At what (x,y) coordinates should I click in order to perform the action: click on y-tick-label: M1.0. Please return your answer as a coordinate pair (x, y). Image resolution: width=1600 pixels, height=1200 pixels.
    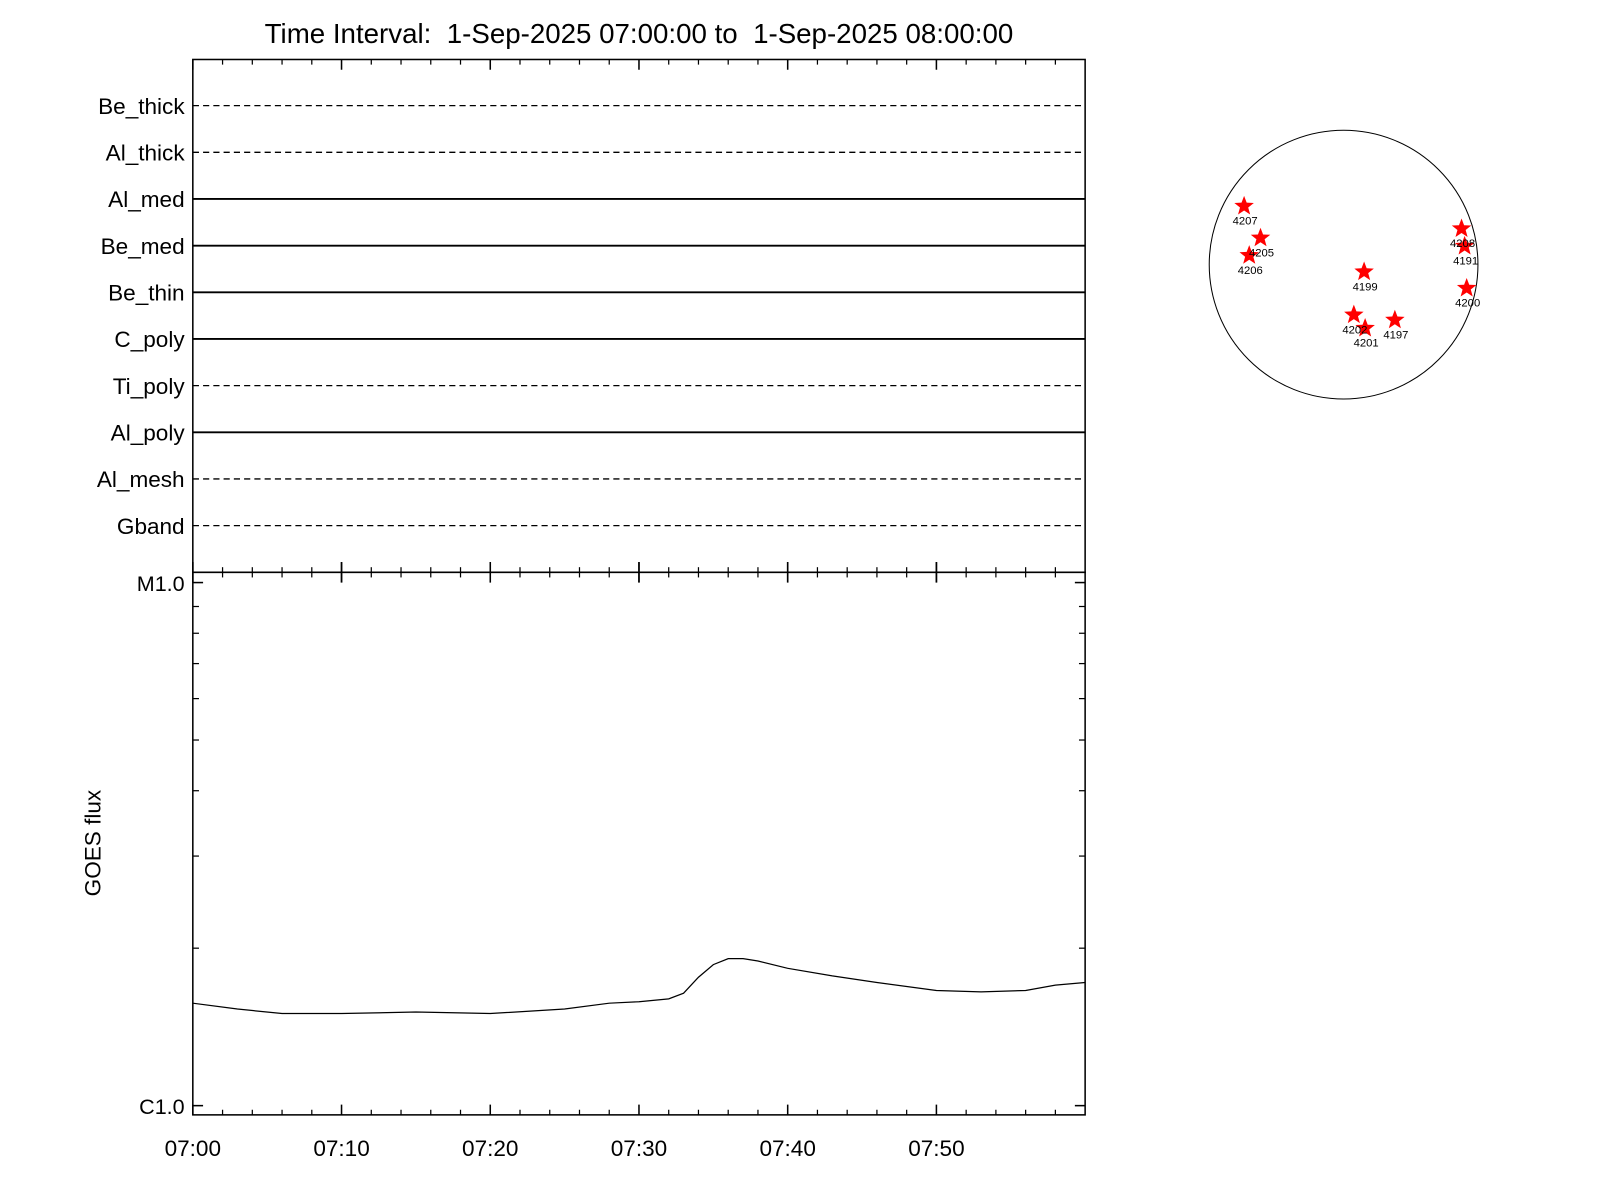
    Looking at the image, I should click on (161, 584).